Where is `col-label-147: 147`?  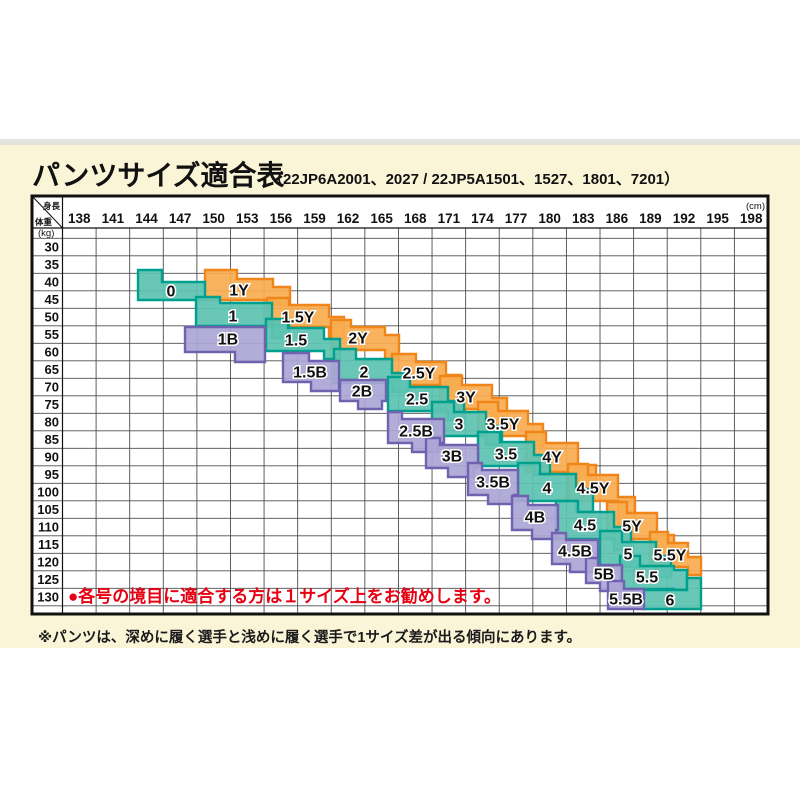 col-label-147: 147 is located at coordinates (180, 218).